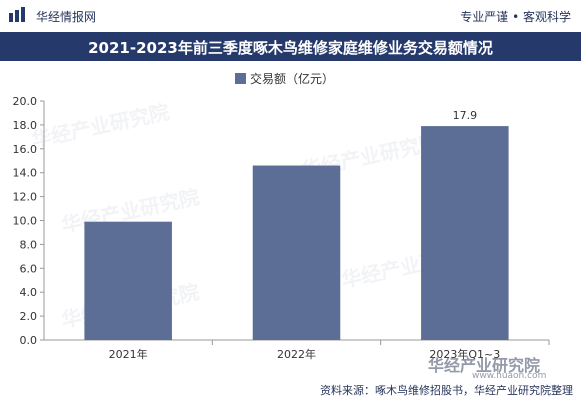 The width and height of the screenshot is (581, 406). I want to click on y-tick-label: 2.0, so click(29, 316).